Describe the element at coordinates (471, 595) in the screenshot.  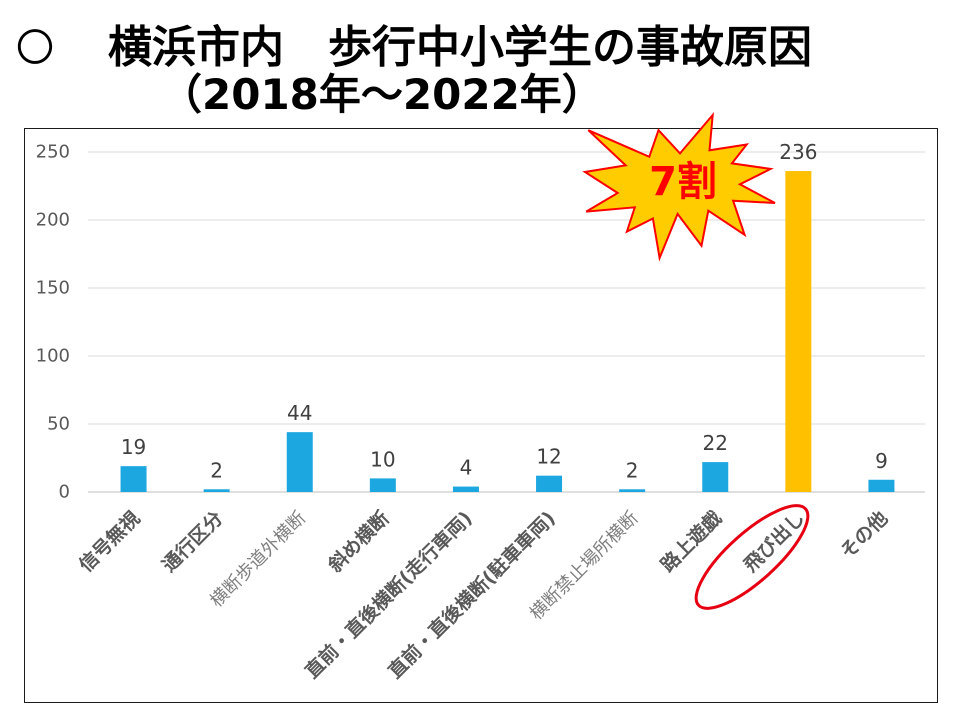
I see `x-category-label: 直前・直後横断(駐車車両)` at that location.